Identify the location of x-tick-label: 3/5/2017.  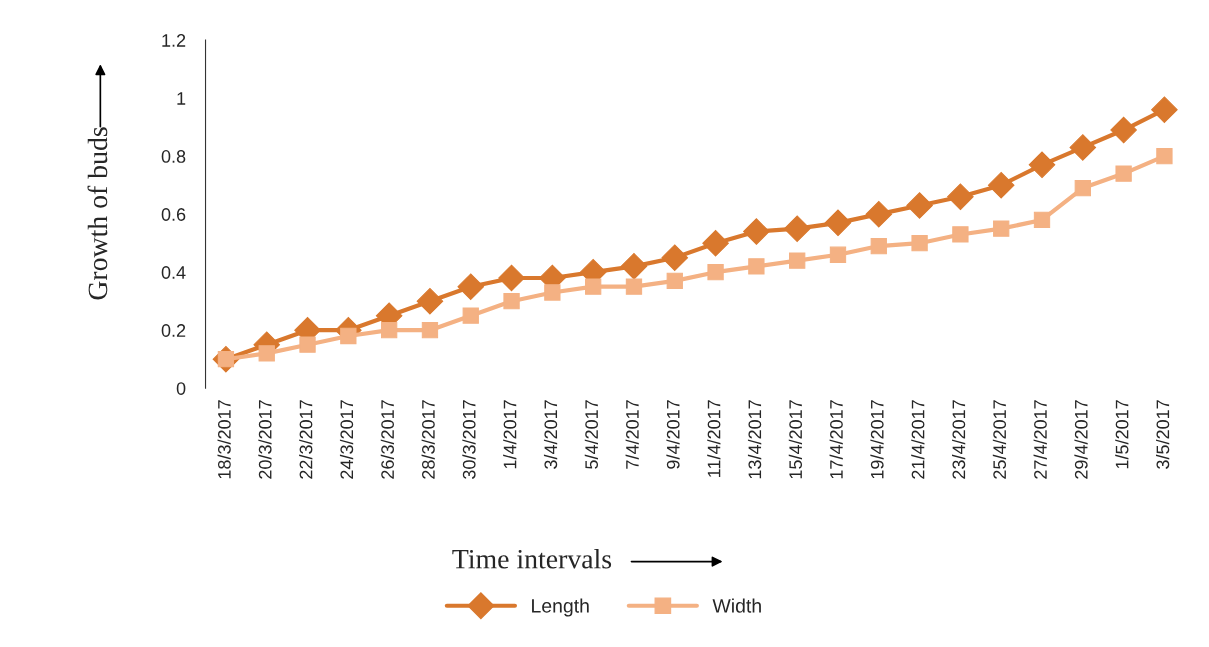
(1163, 434).